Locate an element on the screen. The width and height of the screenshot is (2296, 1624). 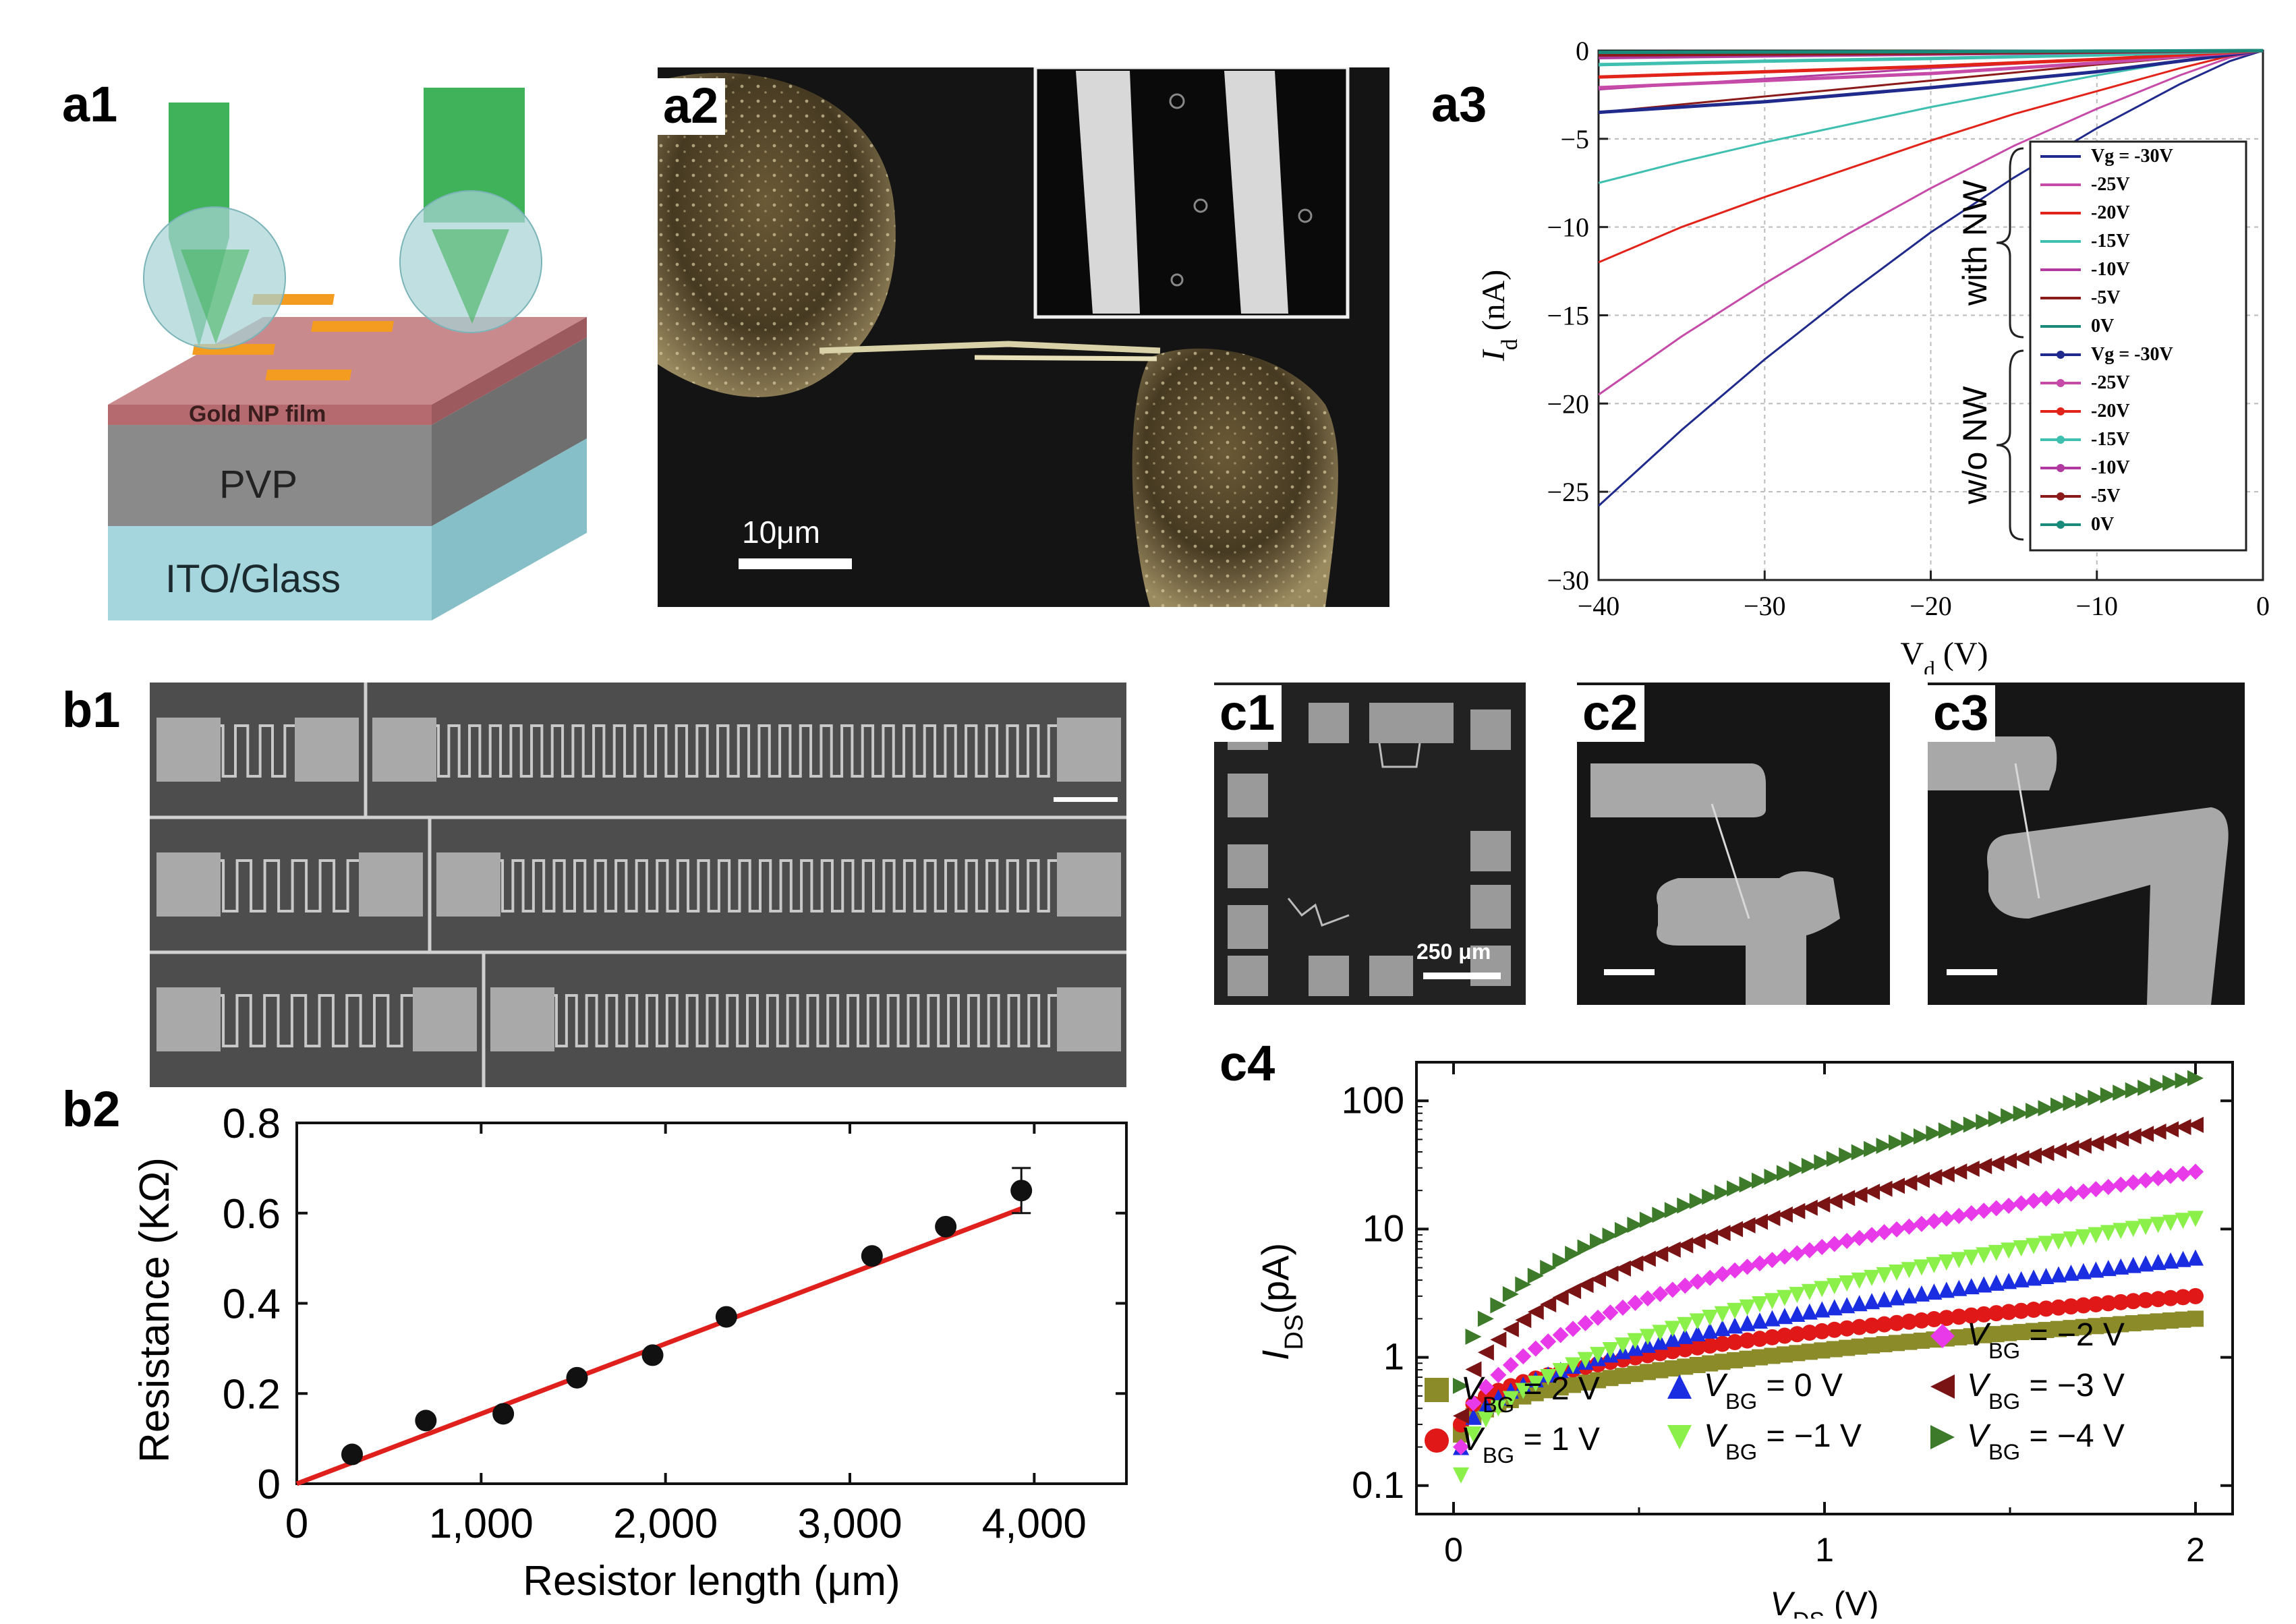
nanowire is located at coordinates (352, 326).